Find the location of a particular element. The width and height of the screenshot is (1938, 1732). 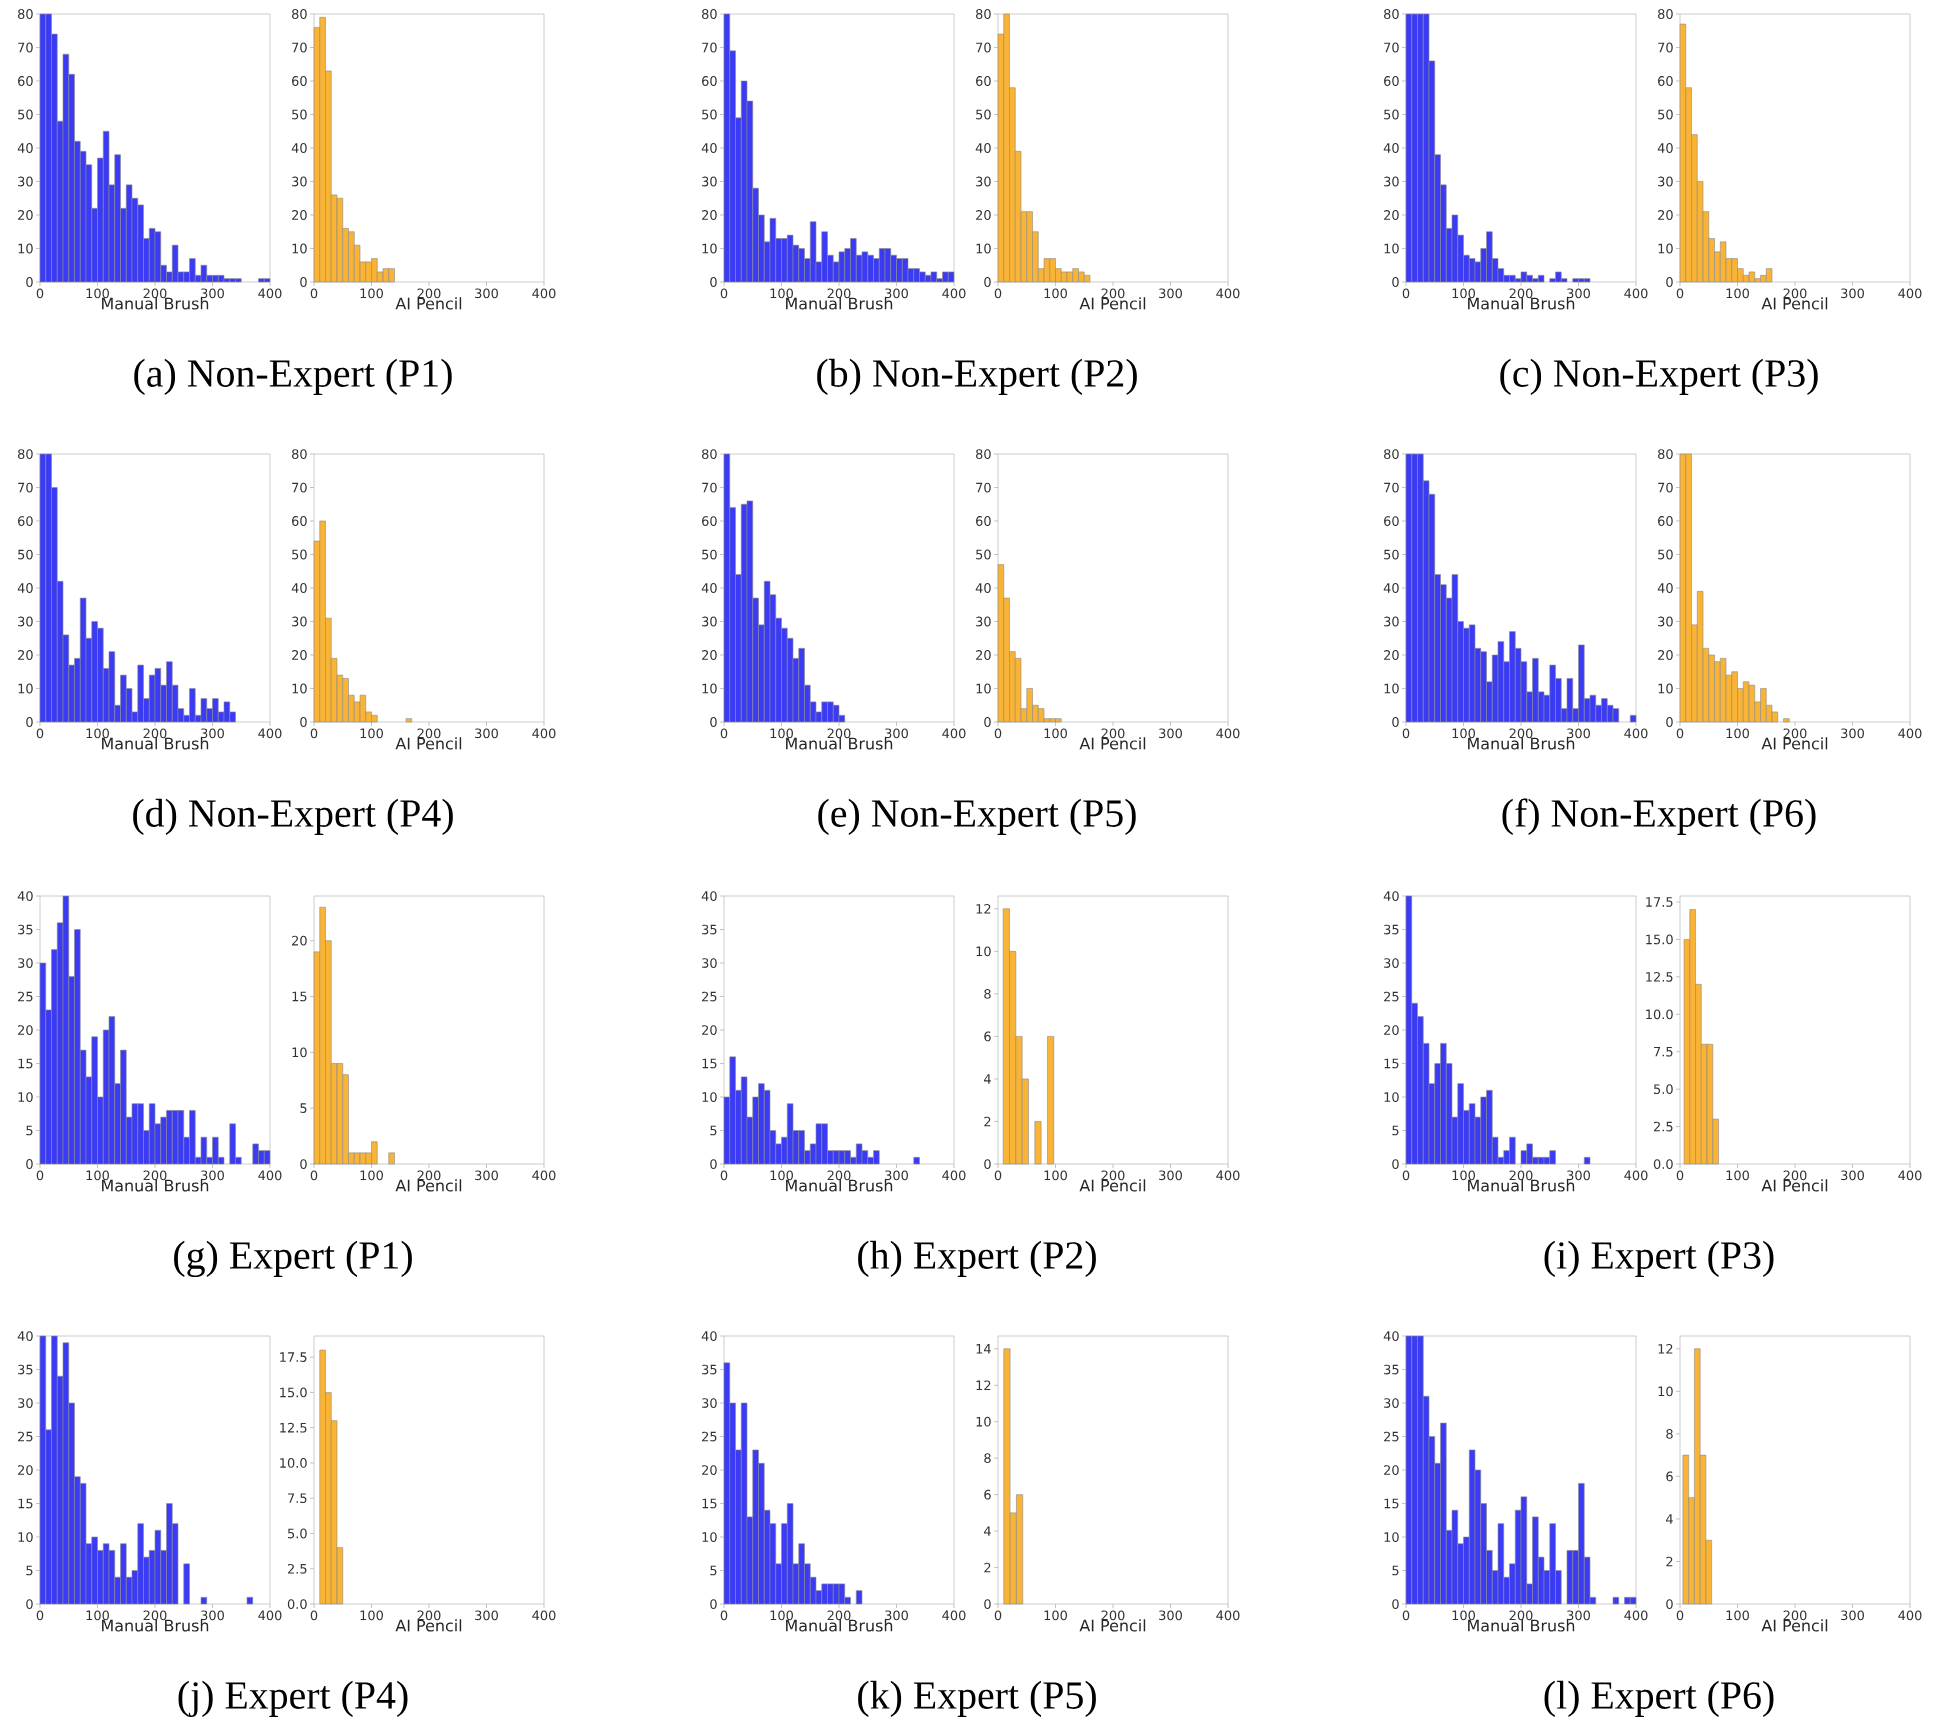

text: (f) Non-Expert (P6) is located at coordinates (1659, 816).